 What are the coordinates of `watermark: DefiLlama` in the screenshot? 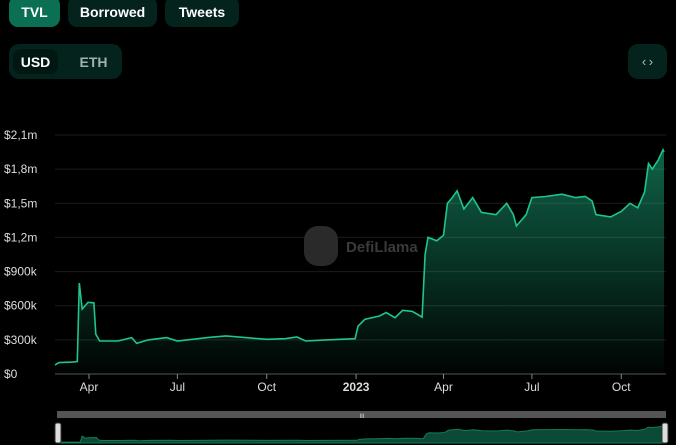 It's located at (361, 246).